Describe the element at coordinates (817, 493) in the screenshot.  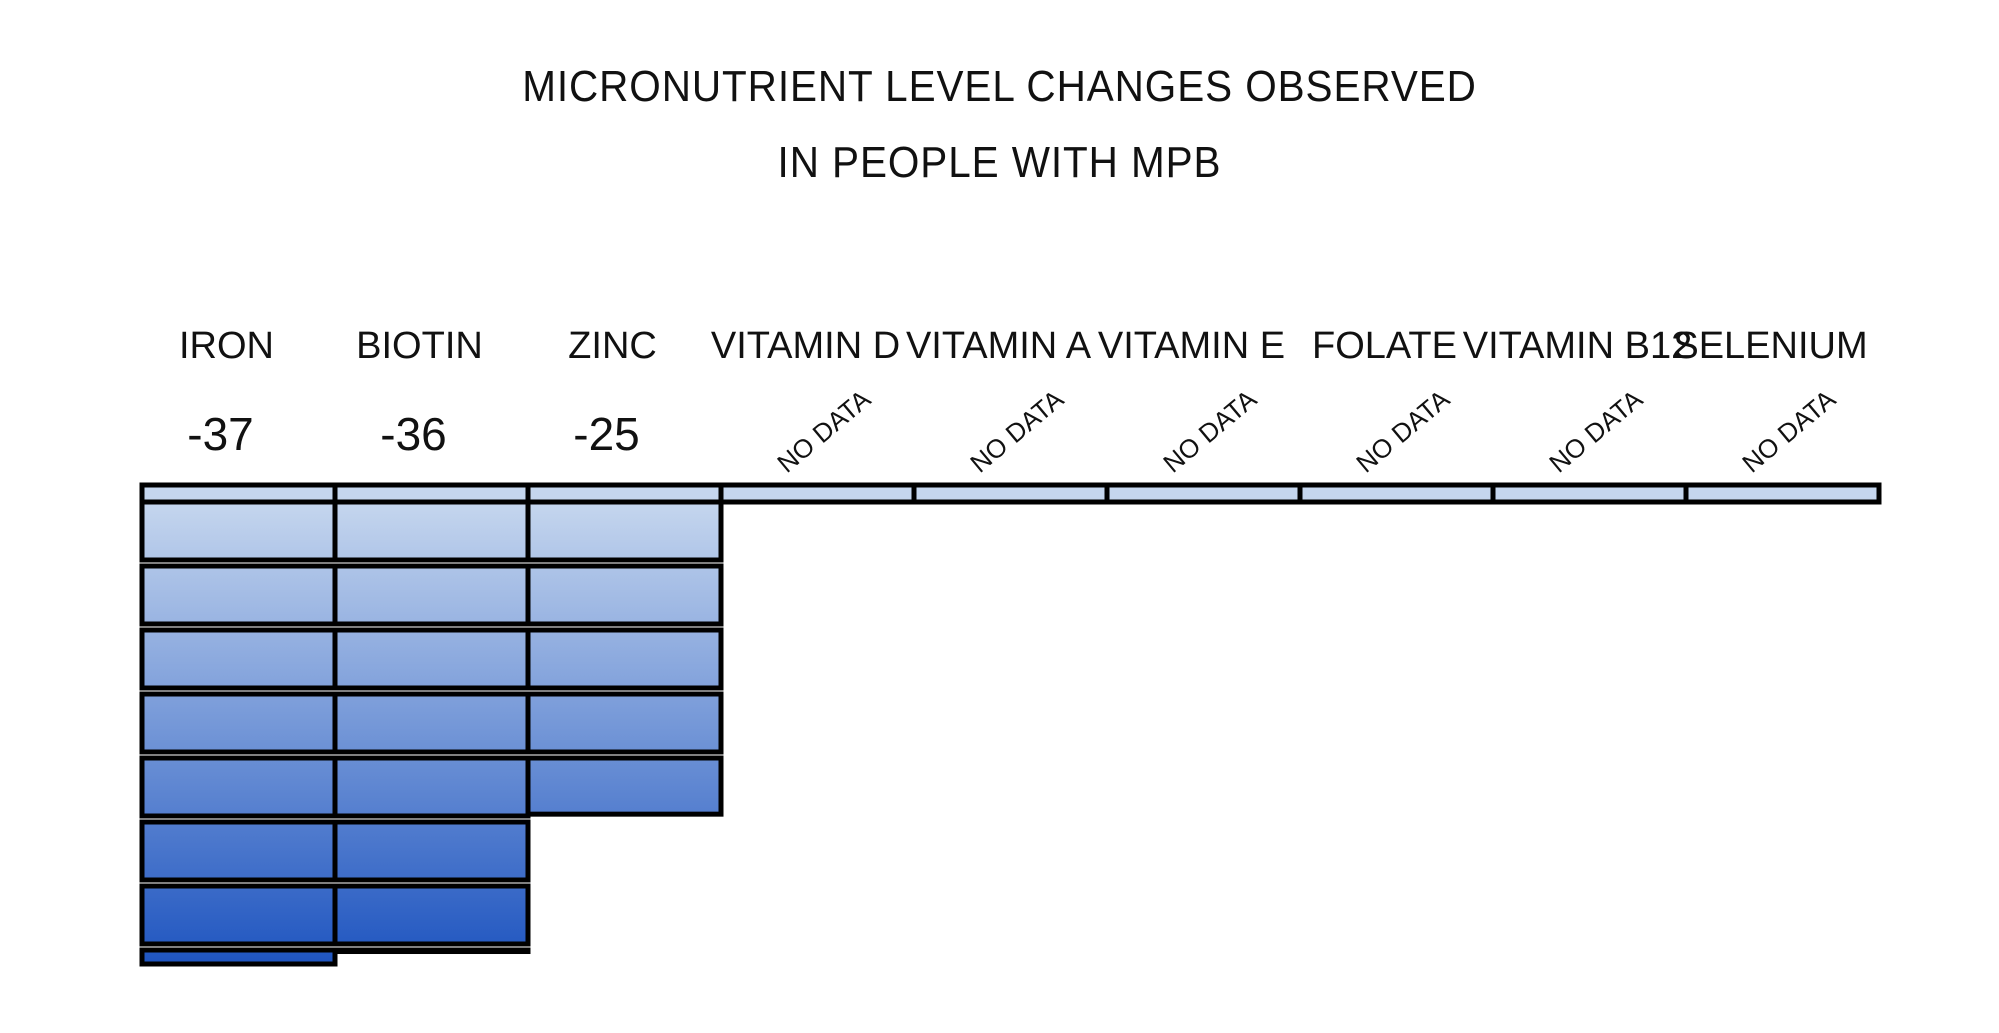
I see `baseline-cap-vitamin-d` at that location.